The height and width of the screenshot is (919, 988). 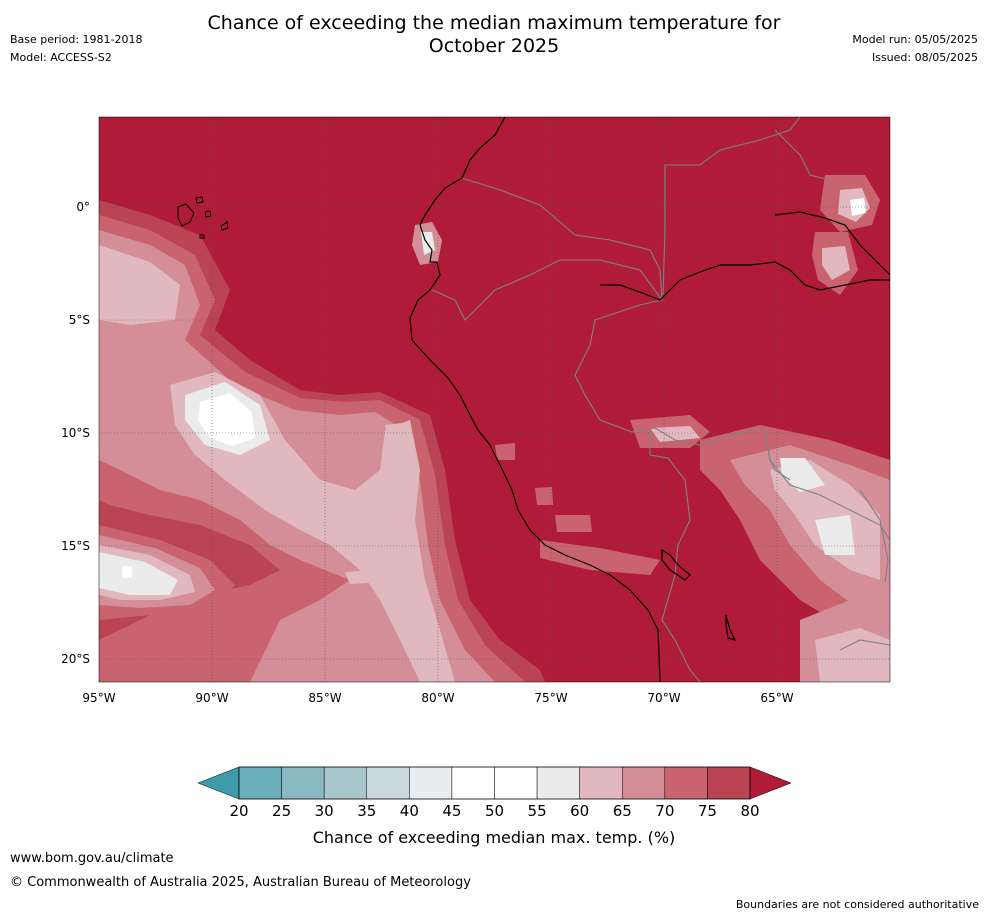 What do you see at coordinates (365, 577) in the screenshot?
I see `ocean-patch-b` at bounding box center [365, 577].